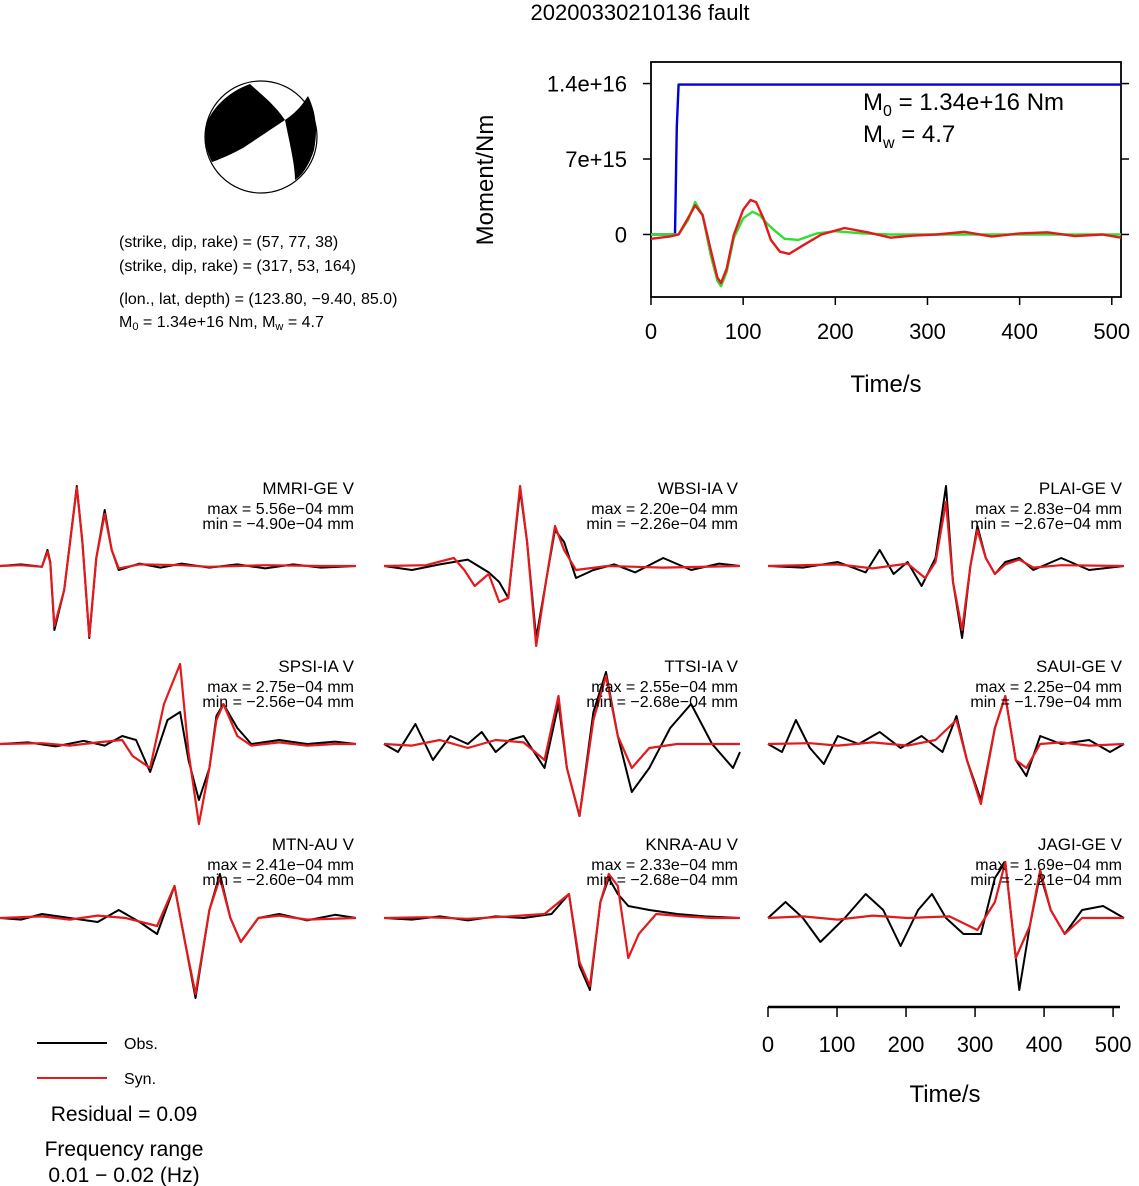  Describe the element at coordinates (1046, 880) in the screenshot. I see `station-min: min = −2.21e−04 mm` at that location.